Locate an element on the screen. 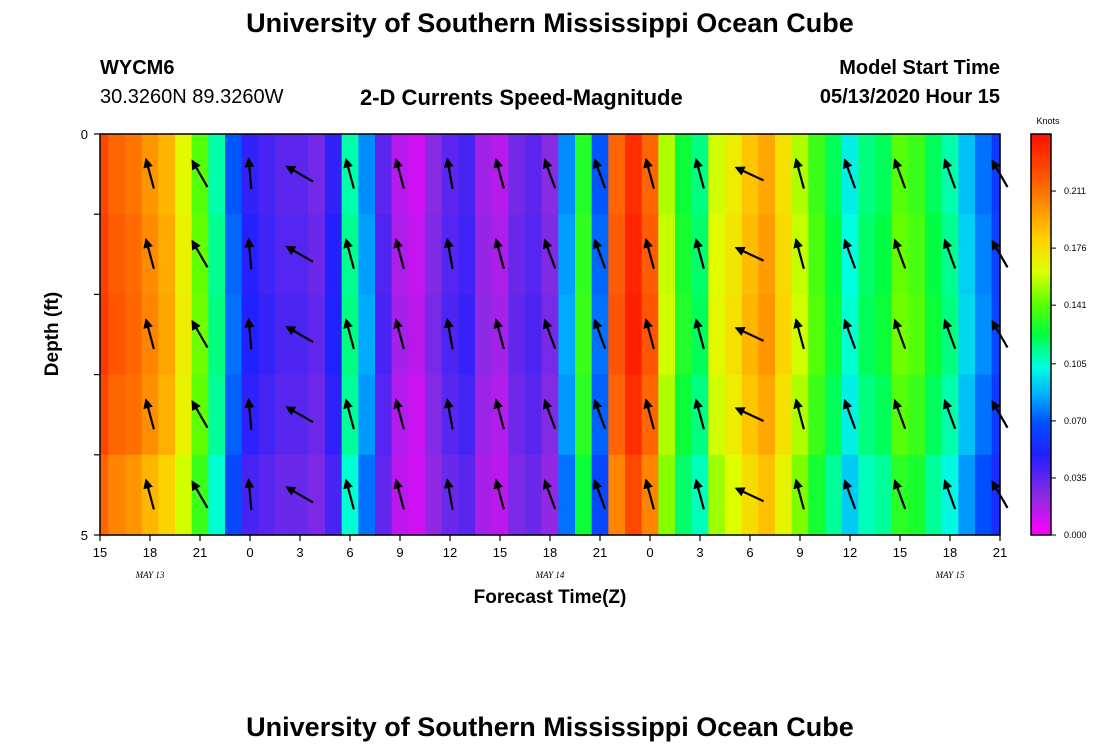  x-tick-label: 15 is located at coordinates (100, 552).